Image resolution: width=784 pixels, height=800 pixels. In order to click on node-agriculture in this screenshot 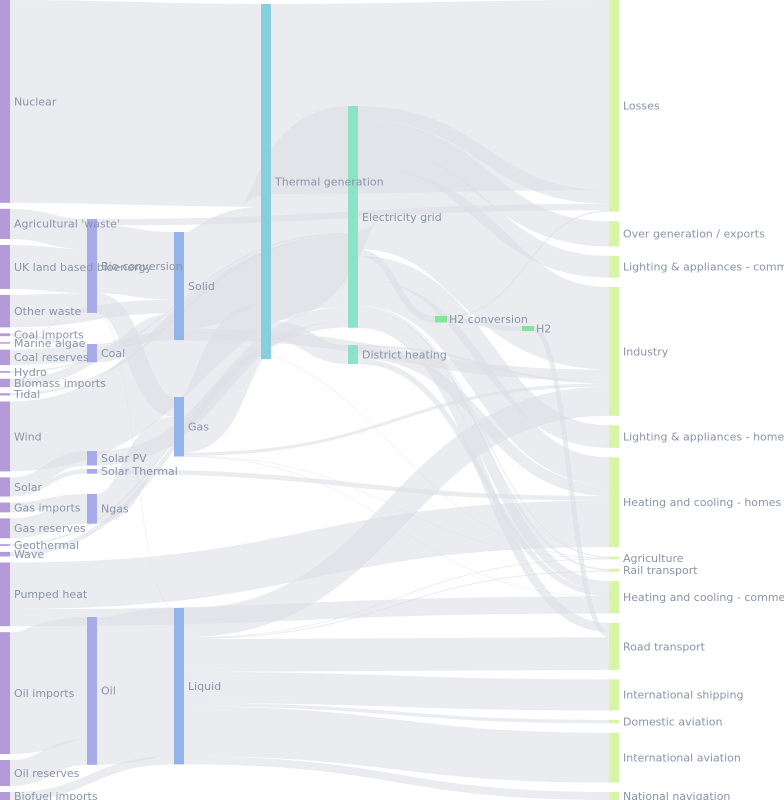, I will do `click(614, 558)`.